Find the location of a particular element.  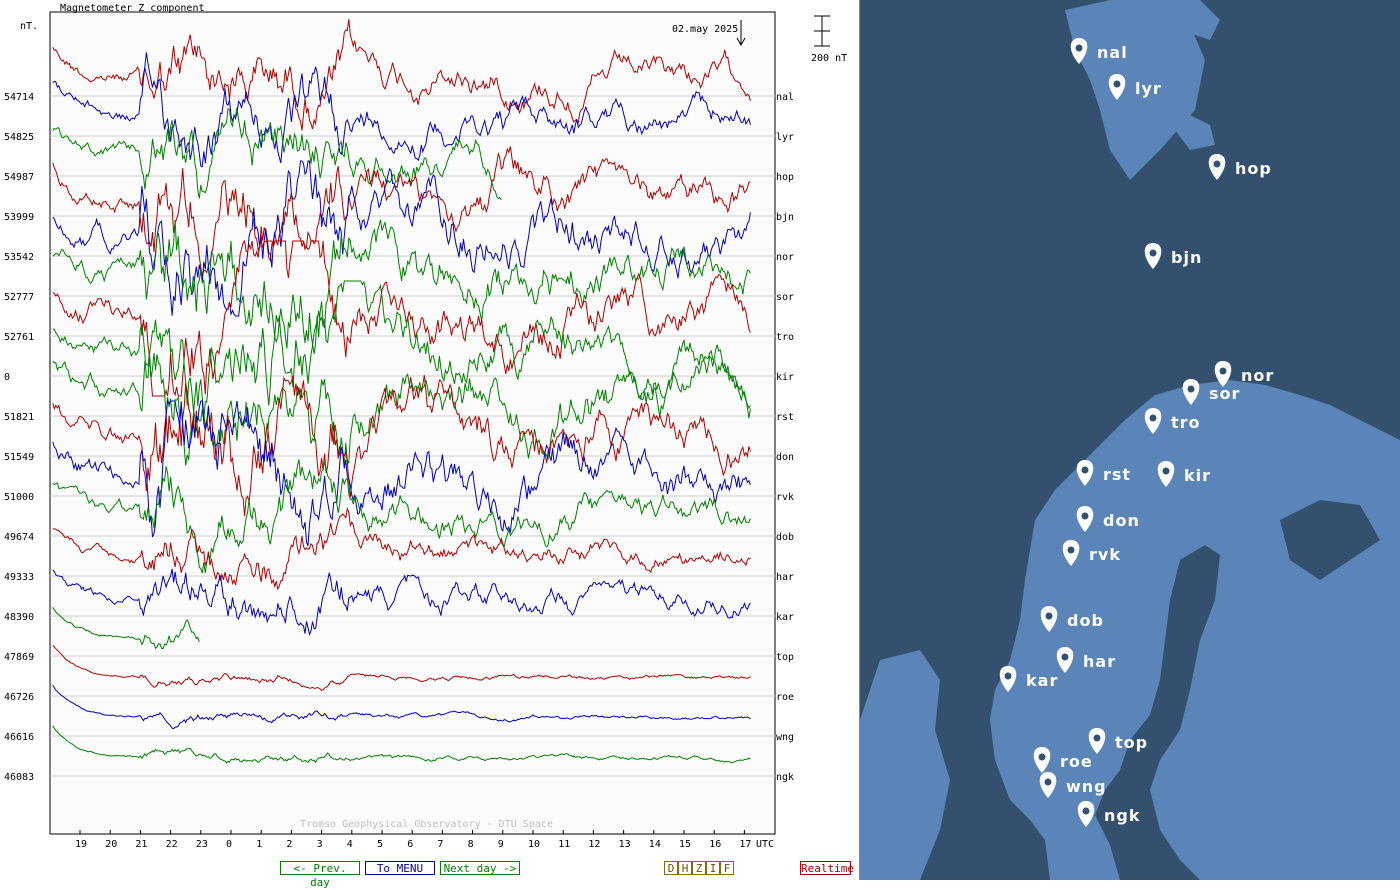

map-pin-don: don is located at coordinates (1108, 519).